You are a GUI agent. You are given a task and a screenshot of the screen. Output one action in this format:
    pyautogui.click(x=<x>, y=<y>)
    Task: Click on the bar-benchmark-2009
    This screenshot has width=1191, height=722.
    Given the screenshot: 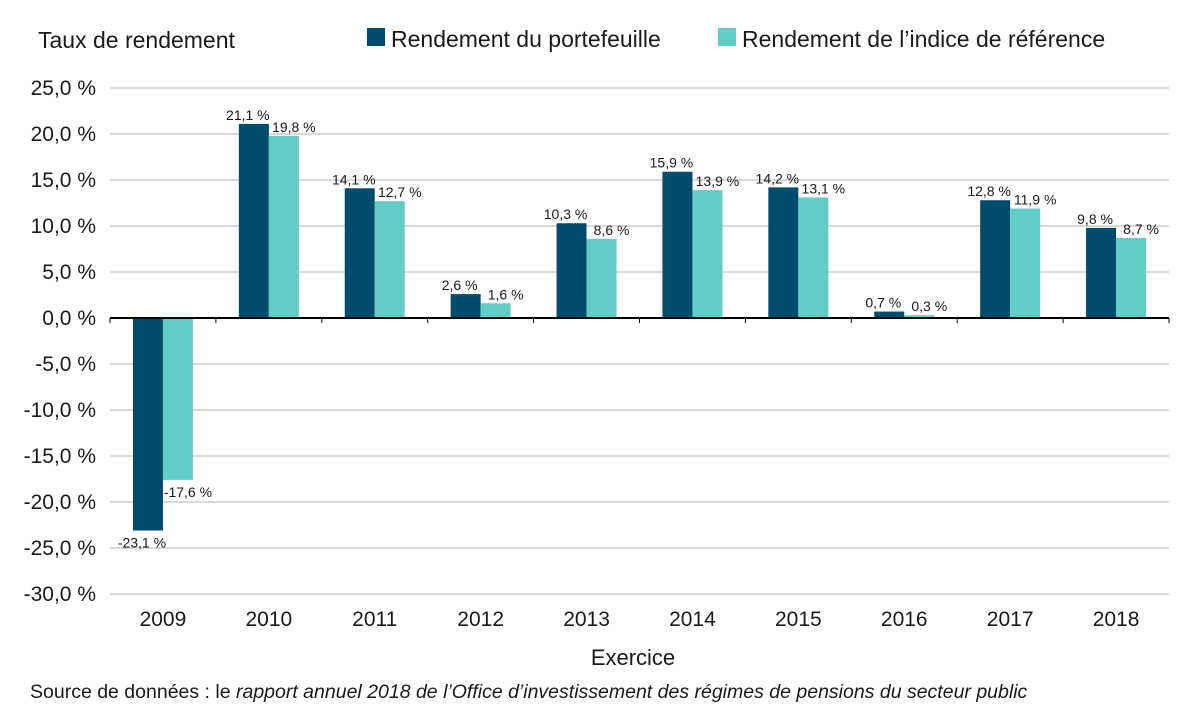 What is the action you would take?
    pyautogui.click(x=177, y=399)
    